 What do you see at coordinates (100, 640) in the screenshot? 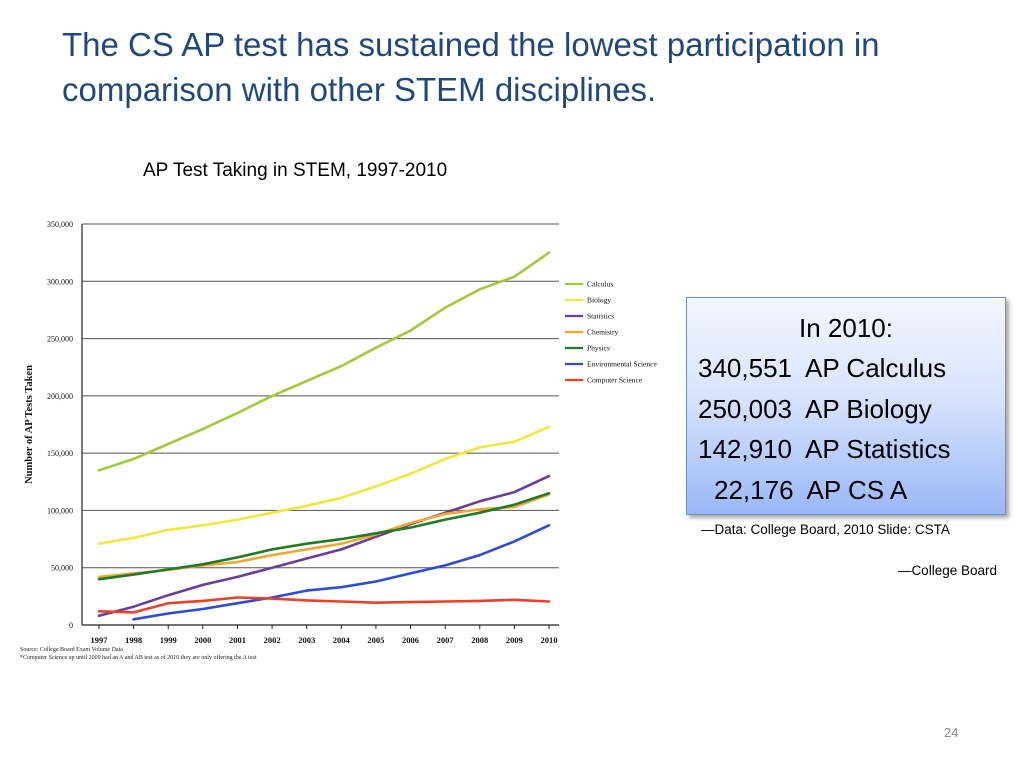
I see `x-tick-label: 1997` at bounding box center [100, 640].